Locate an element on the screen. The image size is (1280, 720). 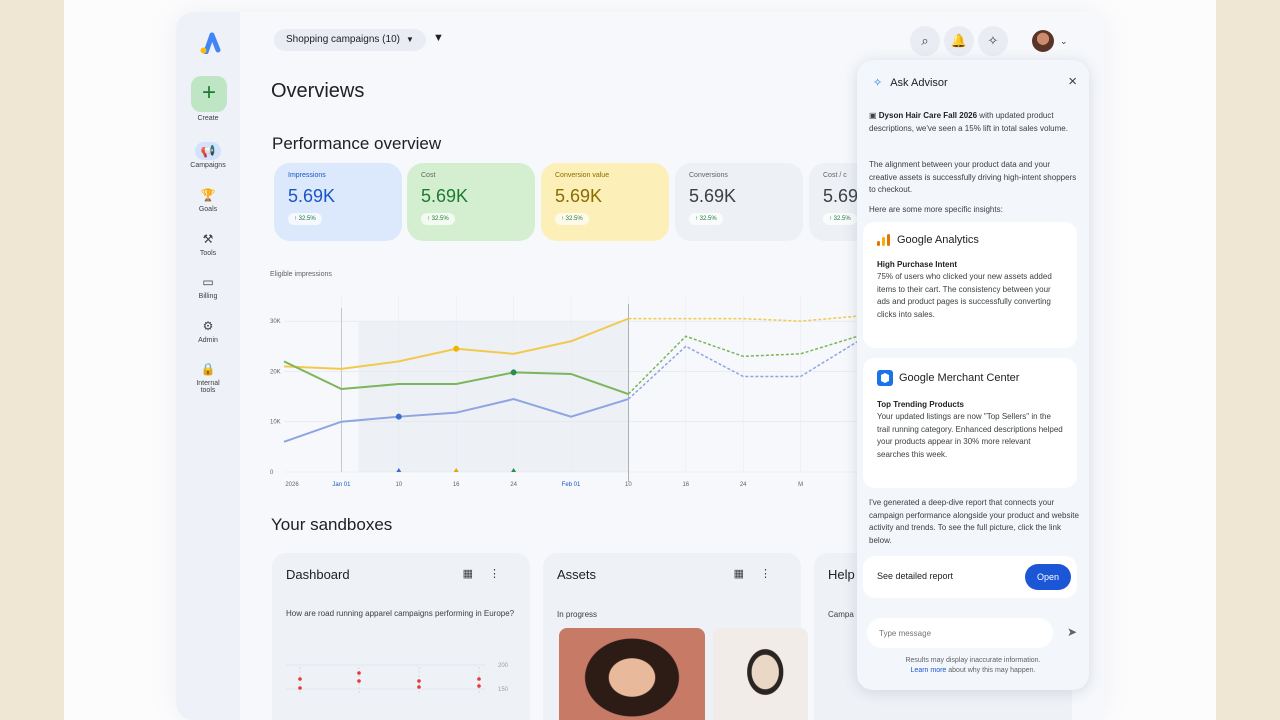
metric-card-cost: Cost 5.69K ↑ 32.5% is located at coordinates (471, 202).